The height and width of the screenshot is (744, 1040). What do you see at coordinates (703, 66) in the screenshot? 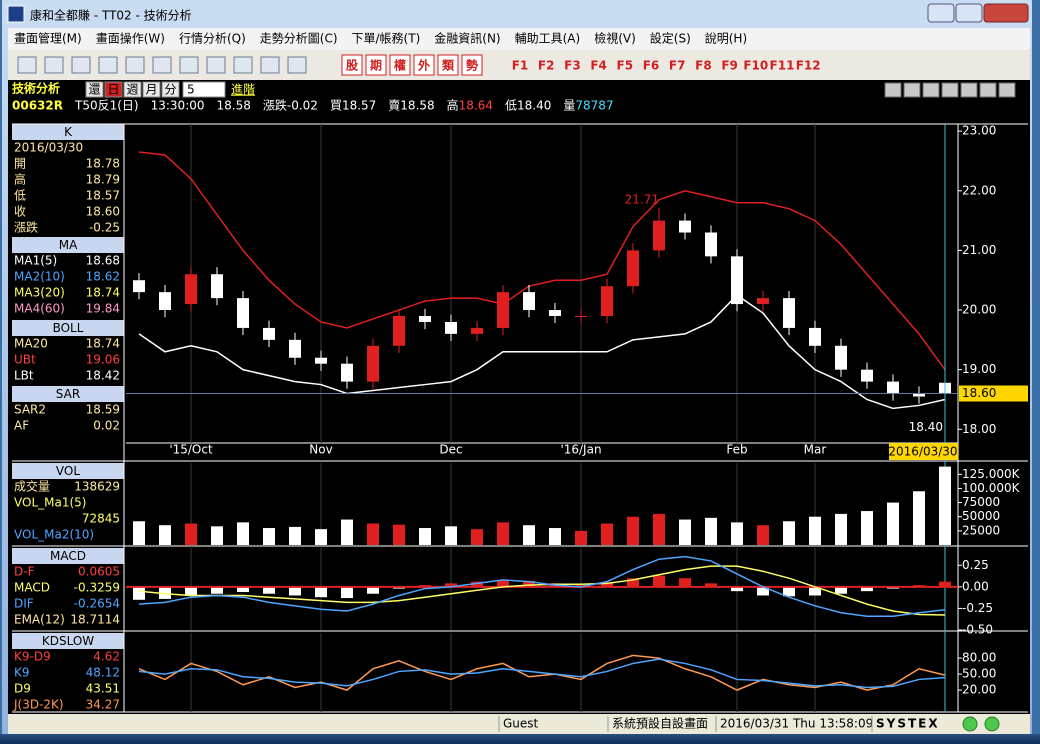
I see `function-key: F8` at bounding box center [703, 66].